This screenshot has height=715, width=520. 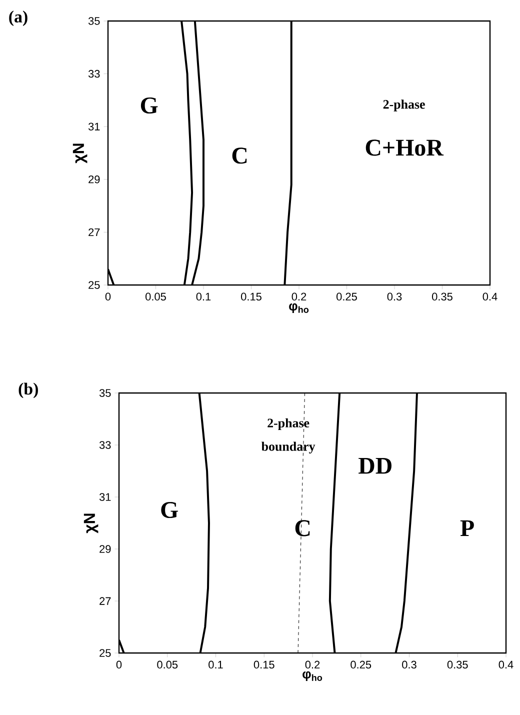 I want to click on chart-title: (b), so click(x=28, y=390).